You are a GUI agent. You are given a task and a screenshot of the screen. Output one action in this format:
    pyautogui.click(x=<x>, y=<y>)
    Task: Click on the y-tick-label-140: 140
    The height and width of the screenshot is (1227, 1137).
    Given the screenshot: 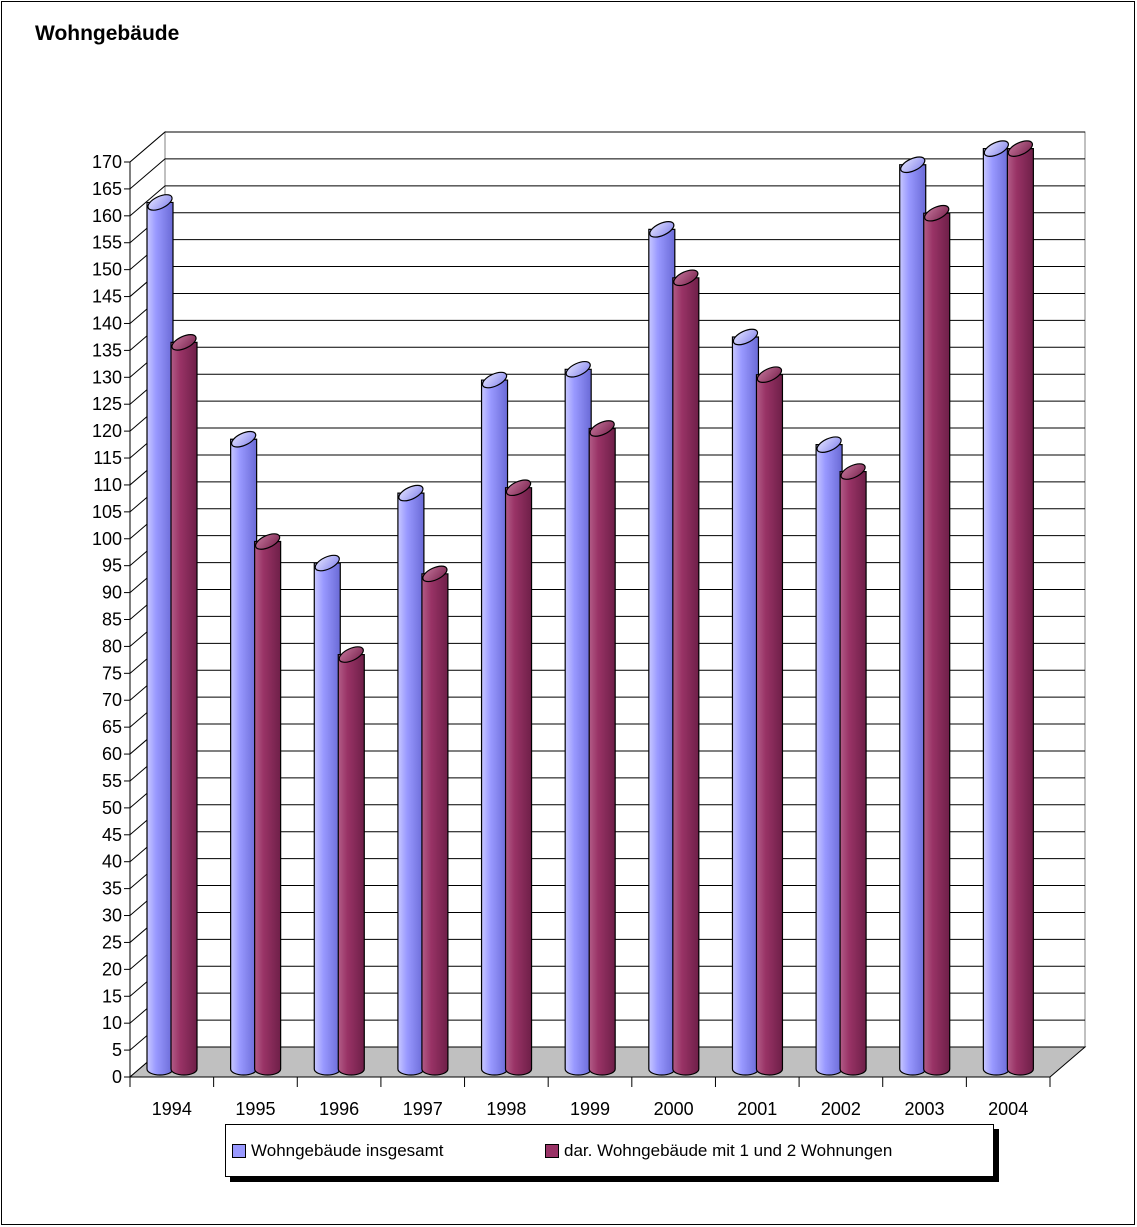 What is the action you would take?
    pyautogui.click(x=107, y=323)
    